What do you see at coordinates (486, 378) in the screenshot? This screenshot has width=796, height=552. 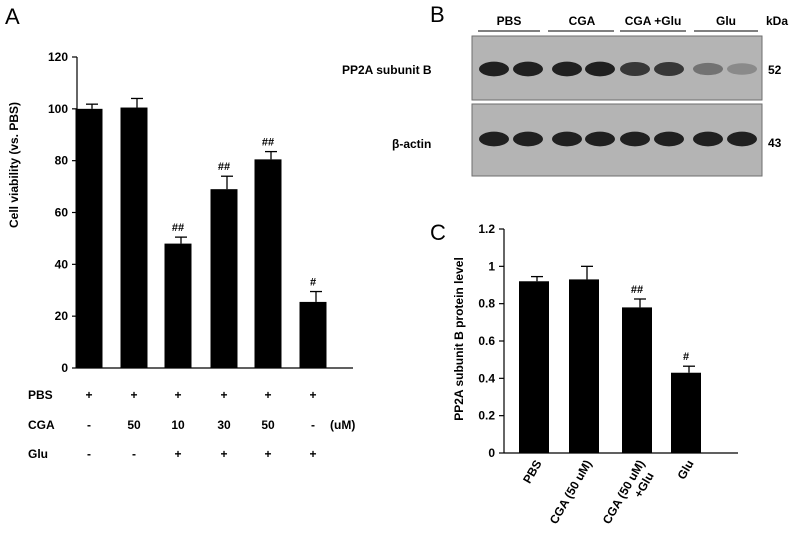 I see `chart-c-y-tick-label: 0.4` at bounding box center [486, 378].